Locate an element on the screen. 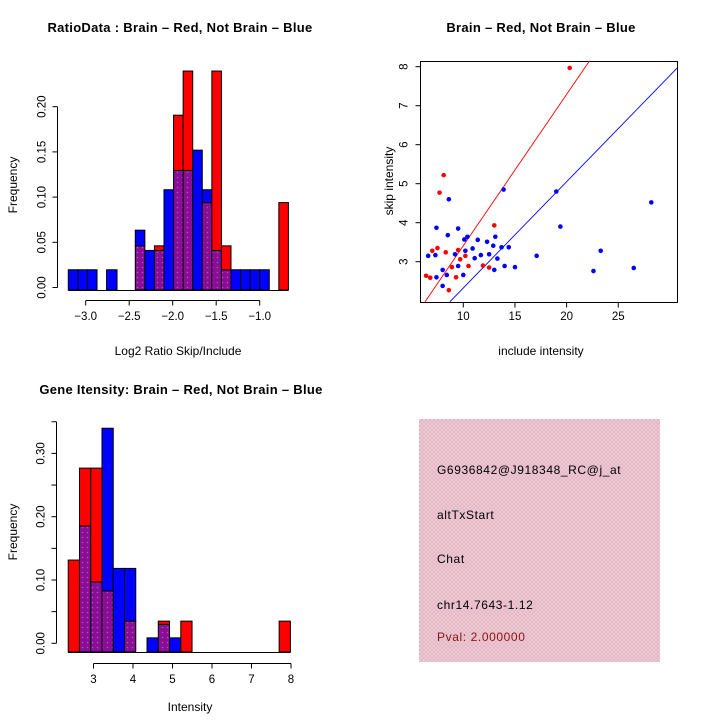 The width and height of the screenshot is (720, 720). regression-line-red is located at coordinates (507, 181).